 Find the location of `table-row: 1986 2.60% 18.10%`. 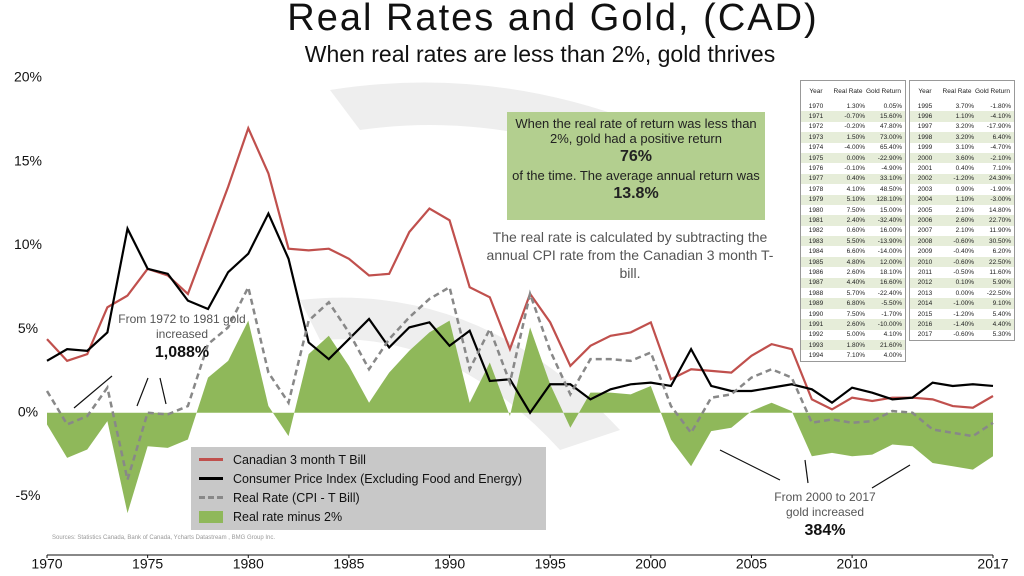

table-row: 1986 2.60% 18.10% is located at coordinates (853, 272).